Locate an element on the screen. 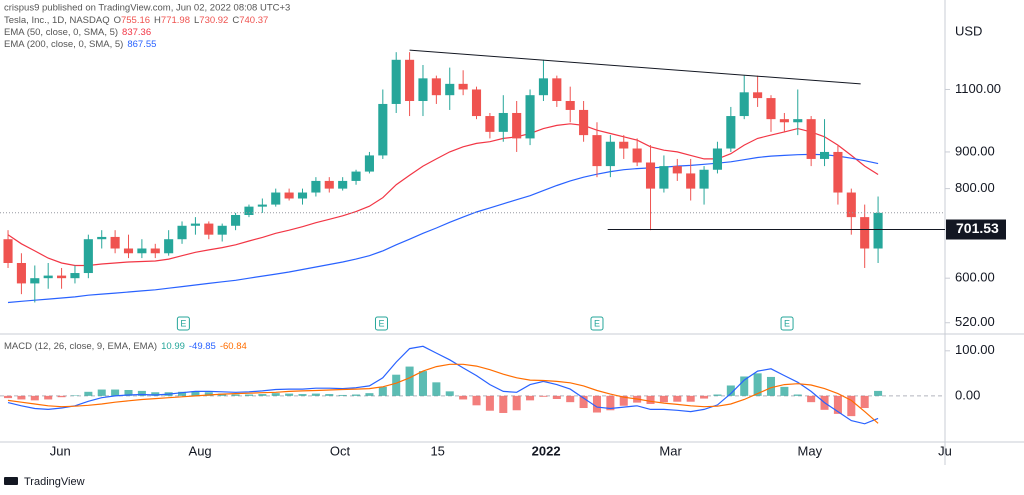 The width and height of the screenshot is (1024, 495). y-tick-label: 520.00 is located at coordinates (975, 321).